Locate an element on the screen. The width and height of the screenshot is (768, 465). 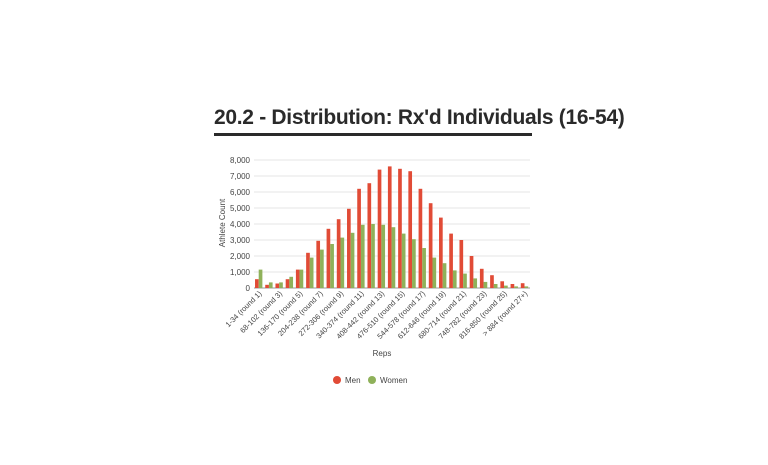
y-tick-label: 4,000 is located at coordinates (240, 224).